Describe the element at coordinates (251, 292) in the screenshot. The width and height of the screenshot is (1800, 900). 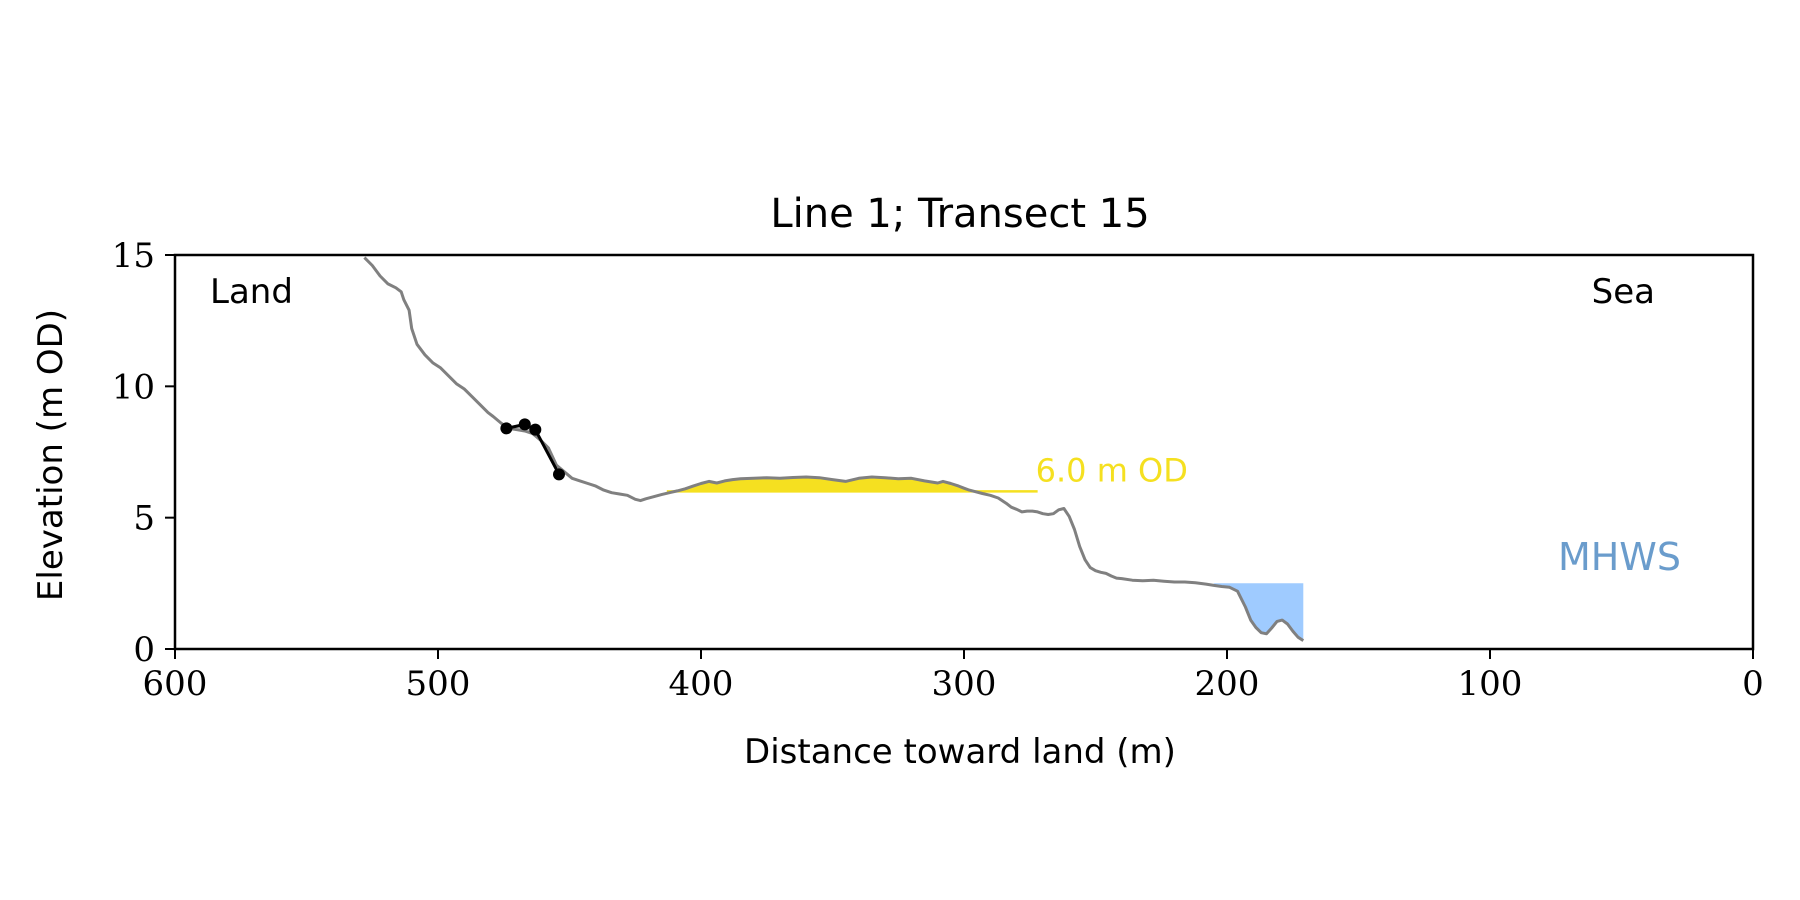
I see `land-annotation: Land` at that location.